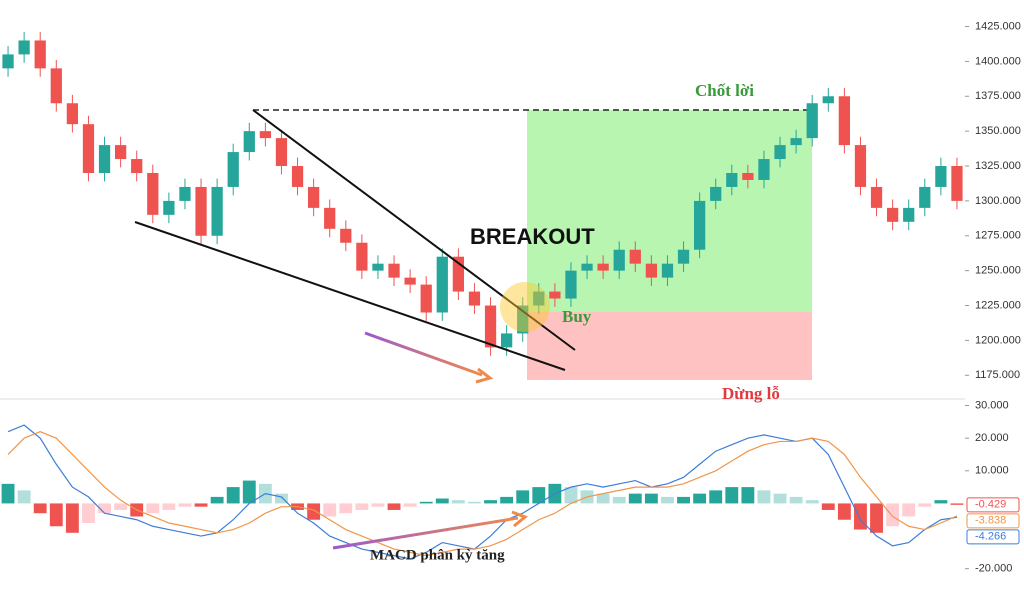 This screenshot has width=1024, height=593. I want to click on y-tick-label: 1225.000, so click(998, 305).